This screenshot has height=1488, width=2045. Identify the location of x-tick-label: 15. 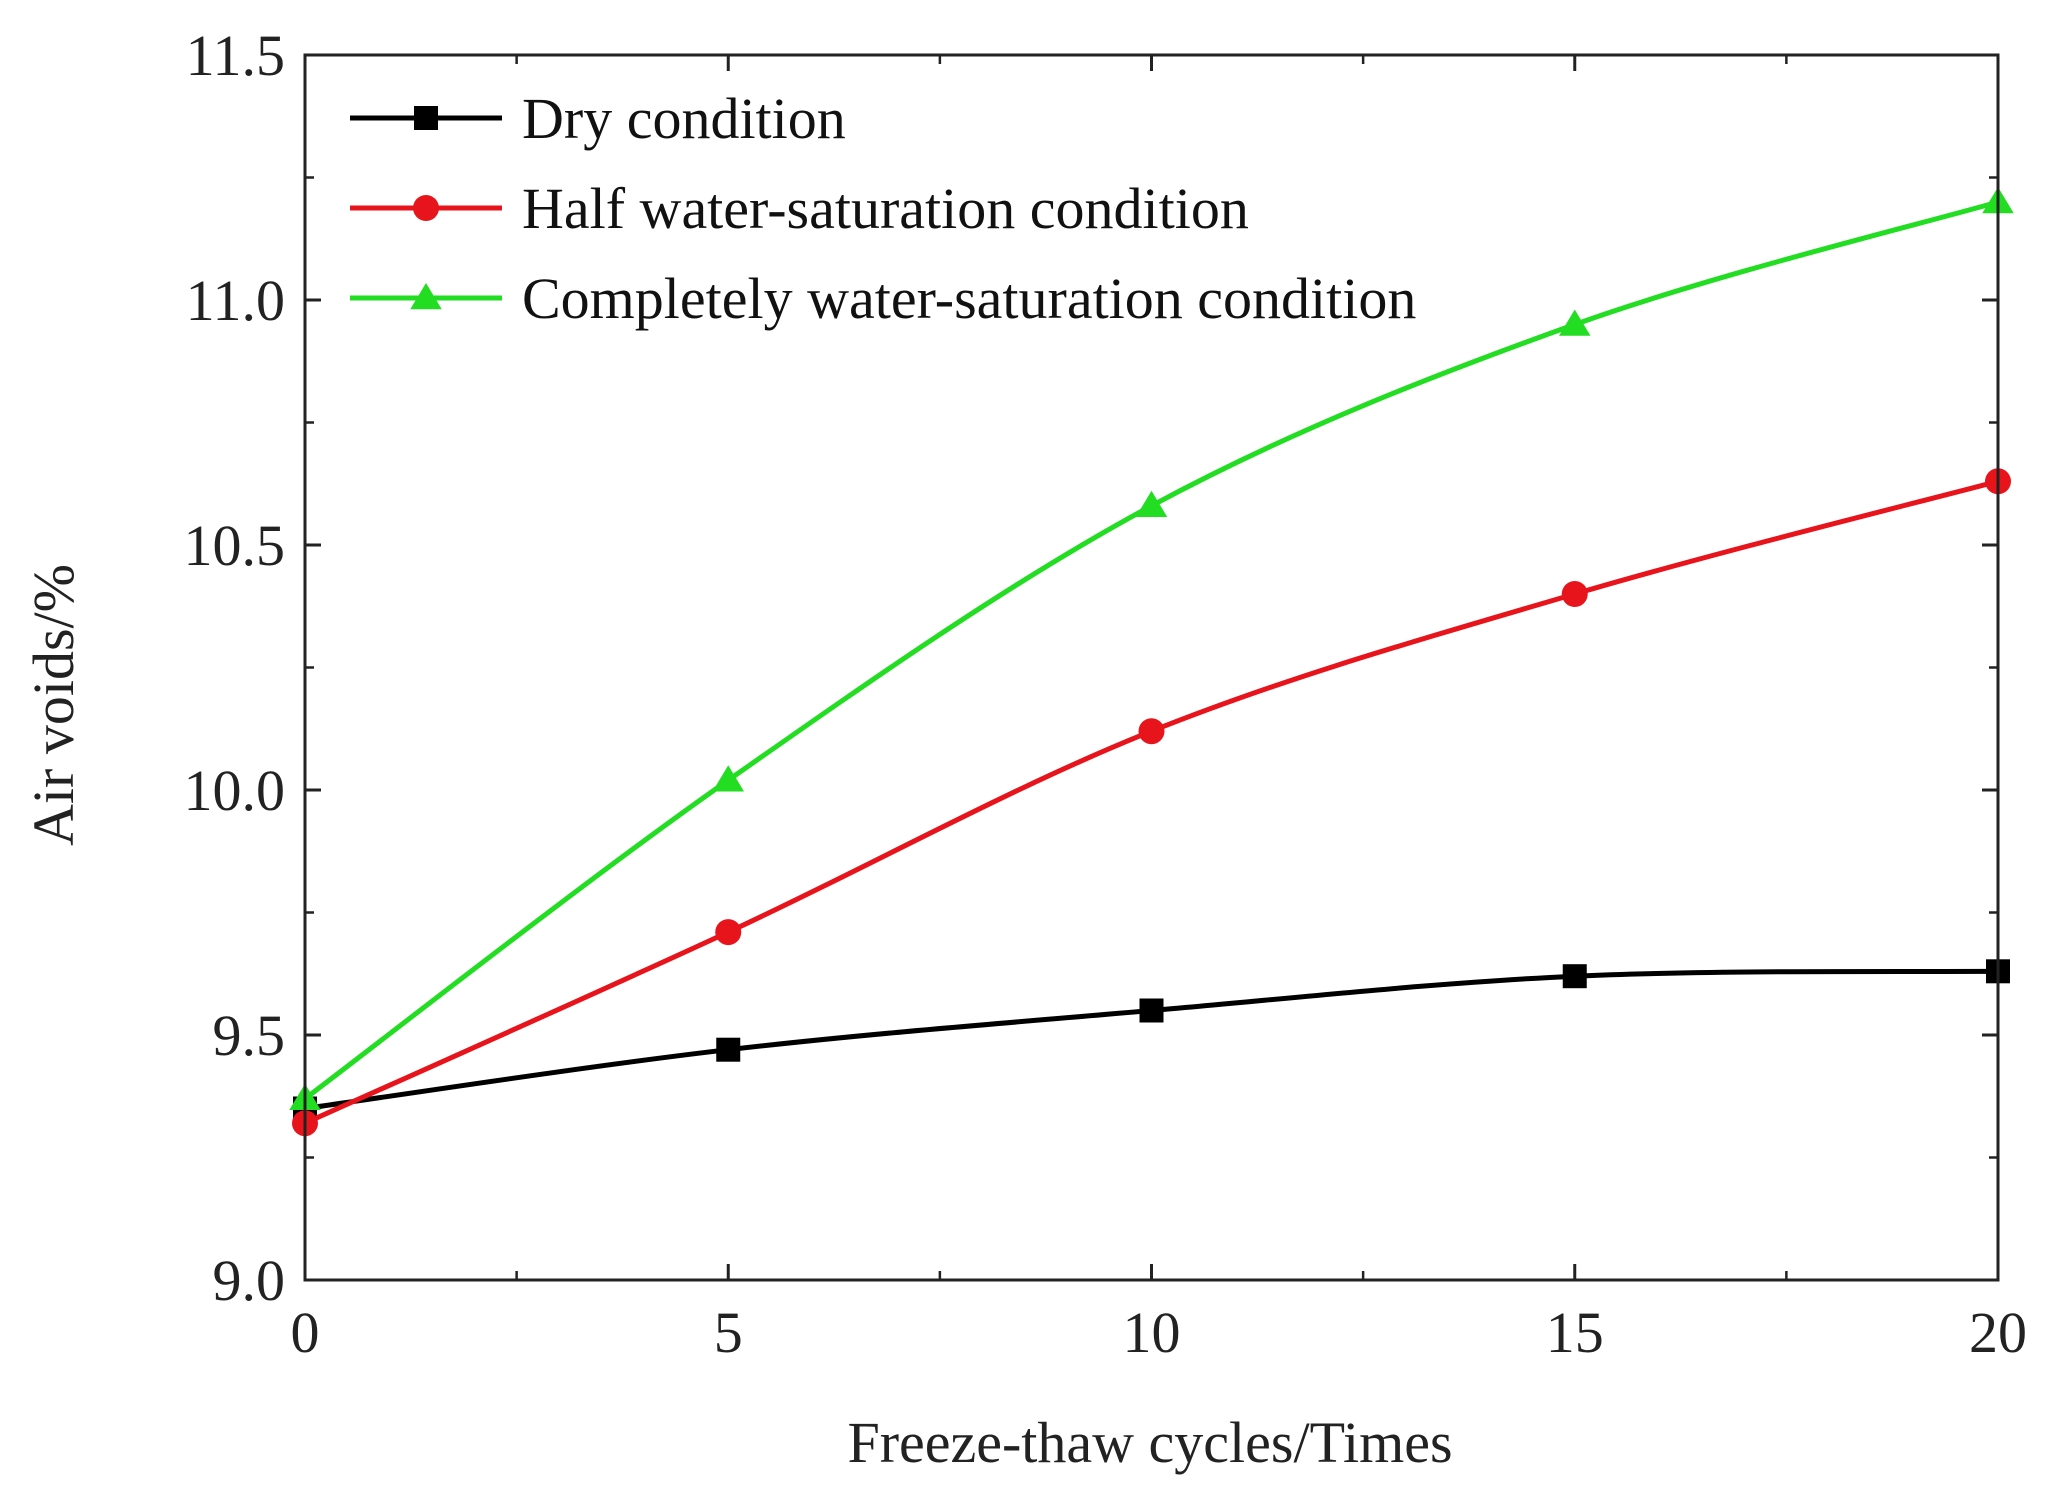
(1575, 1332).